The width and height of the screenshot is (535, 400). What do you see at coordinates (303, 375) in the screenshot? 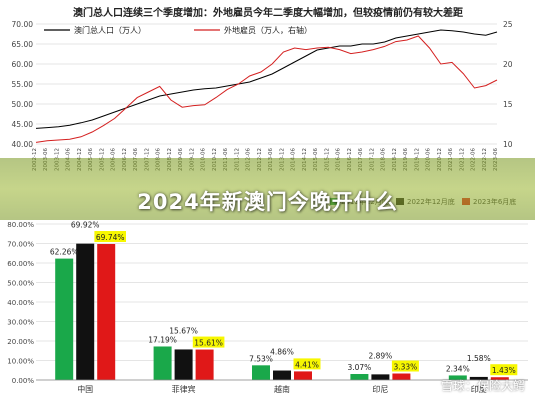
I see `bar-越南-3` at bounding box center [303, 375].